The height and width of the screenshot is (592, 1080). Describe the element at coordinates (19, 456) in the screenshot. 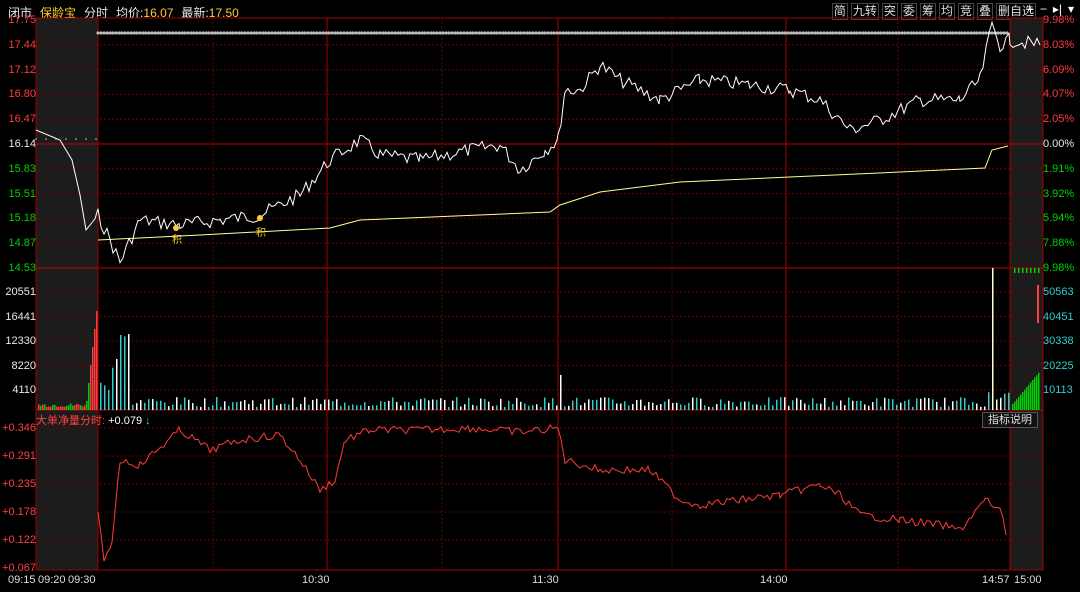

I see `net-tick-label: +0.291` at that location.